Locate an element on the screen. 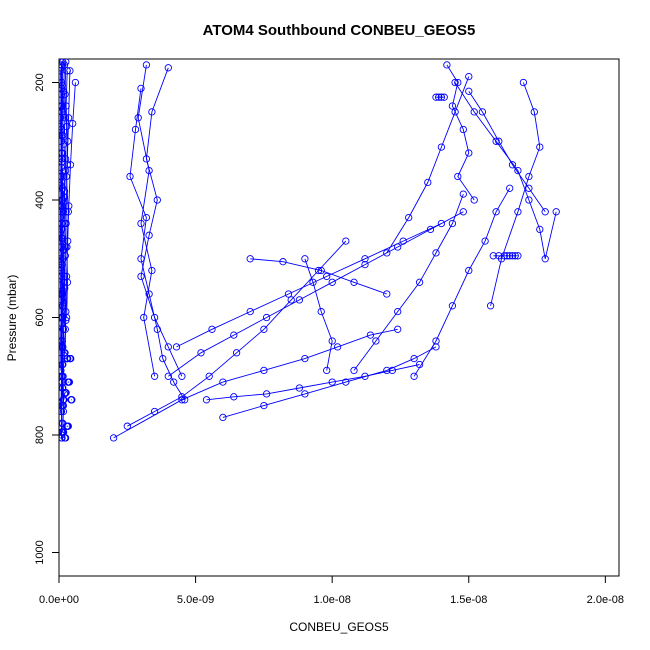  x-tick-label: 2.0e-08 is located at coordinates (605, 600).